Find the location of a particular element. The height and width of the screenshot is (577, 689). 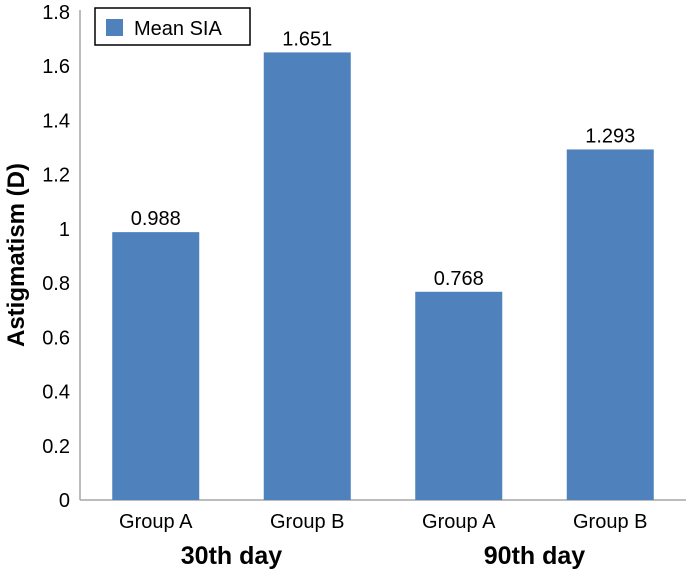

y-tick-label: 0.4 is located at coordinates (56, 393).